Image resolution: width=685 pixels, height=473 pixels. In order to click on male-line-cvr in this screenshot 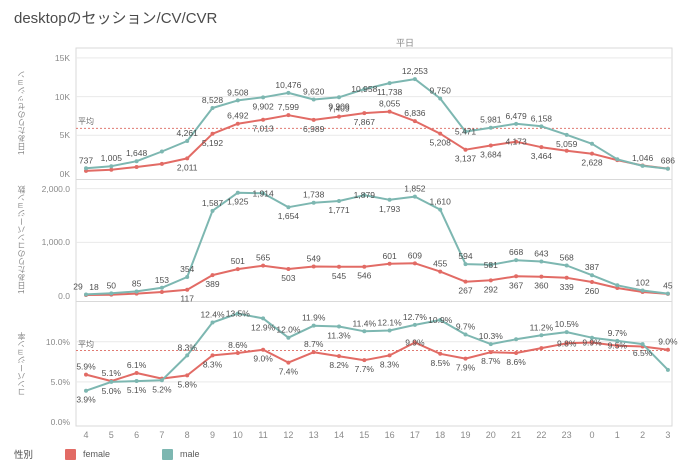, I will do `click(377, 352)`.